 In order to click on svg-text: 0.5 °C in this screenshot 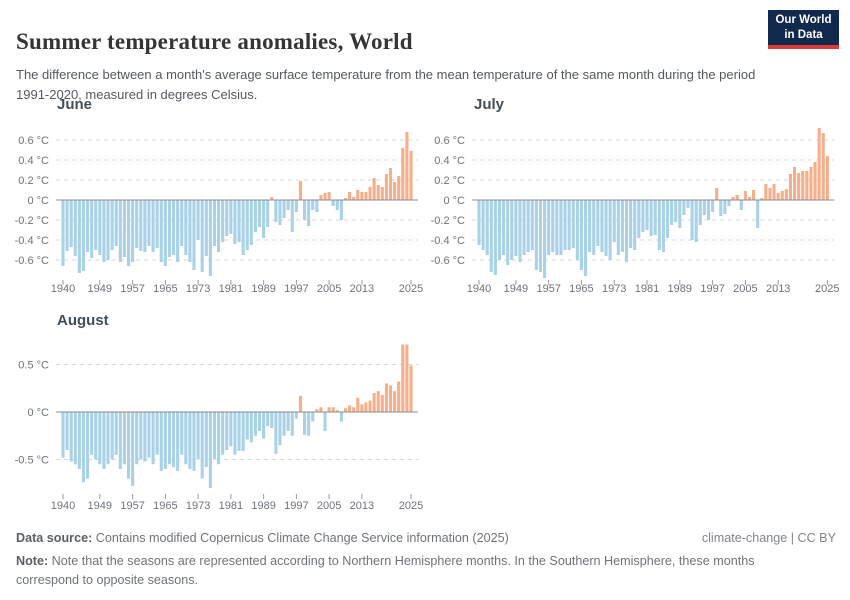, I will do `click(33, 365)`.